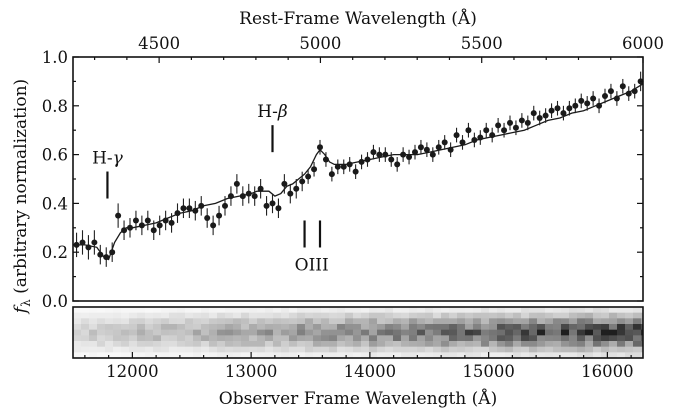 This screenshot has height=412, width=686. I want to click on x-tick-label: 12000, so click(132, 371).